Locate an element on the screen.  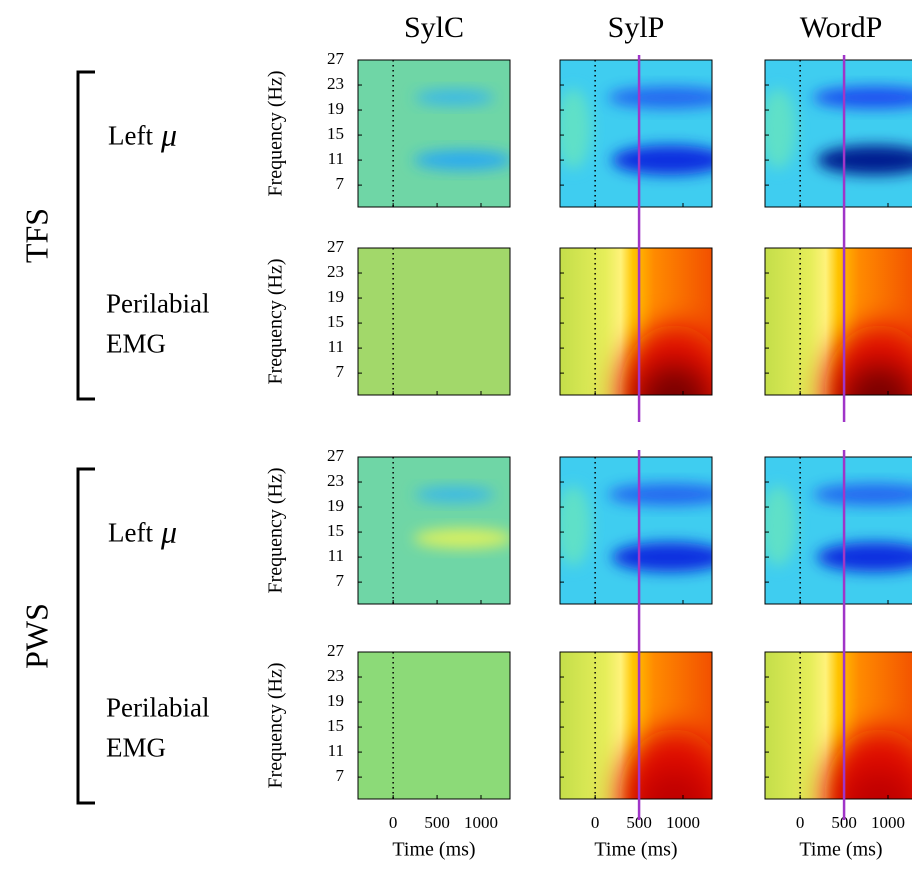
group-label: TFS is located at coordinates (36, 235).